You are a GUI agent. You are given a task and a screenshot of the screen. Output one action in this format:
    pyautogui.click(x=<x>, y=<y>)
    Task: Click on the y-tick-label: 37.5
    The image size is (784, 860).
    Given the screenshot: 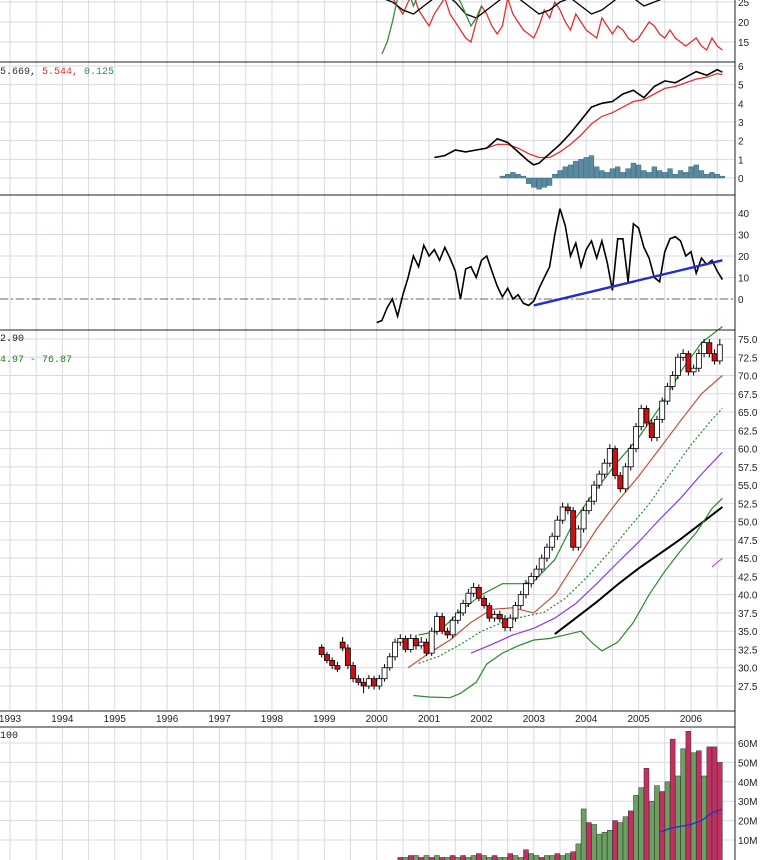 What is the action you would take?
    pyautogui.click(x=748, y=614)
    